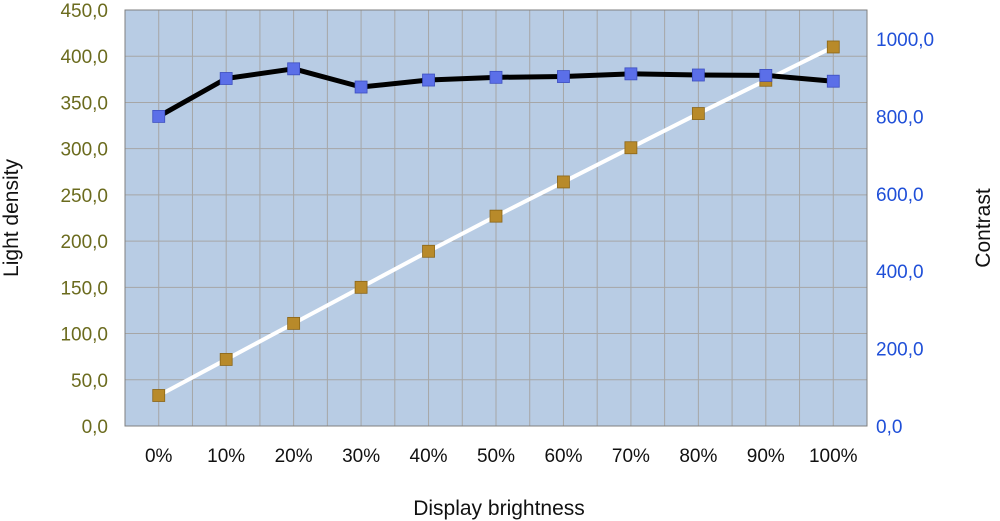 This screenshot has height=521, width=1000. What do you see at coordinates (84, 11) in the screenshot?
I see `left-tick-label: 450,0` at bounding box center [84, 11].